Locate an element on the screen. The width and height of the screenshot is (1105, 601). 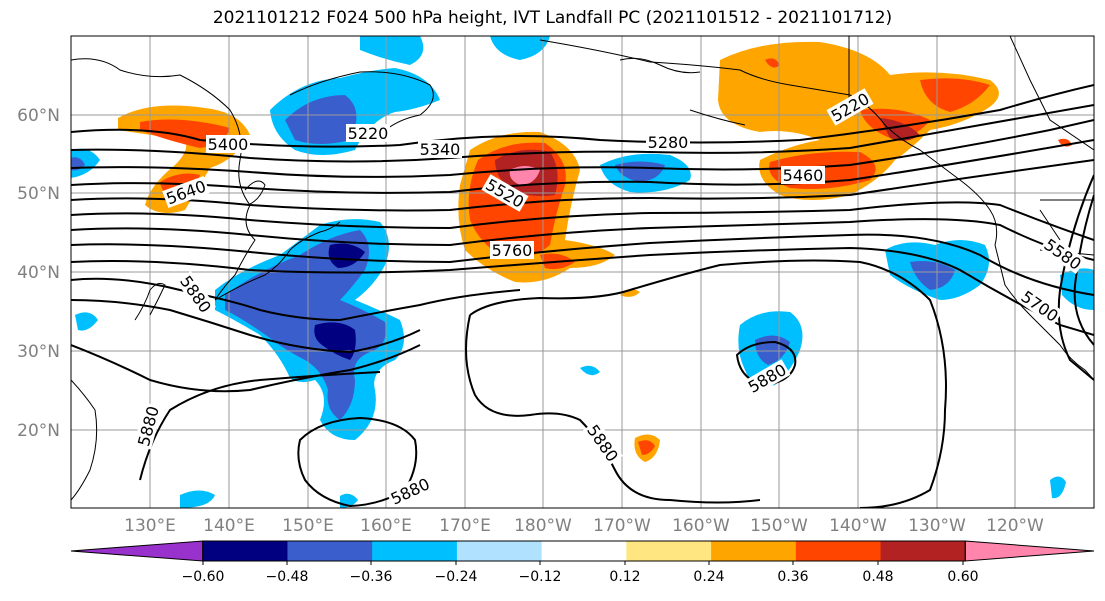
latitude-label: 50°N is located at coordinates (38, 194).